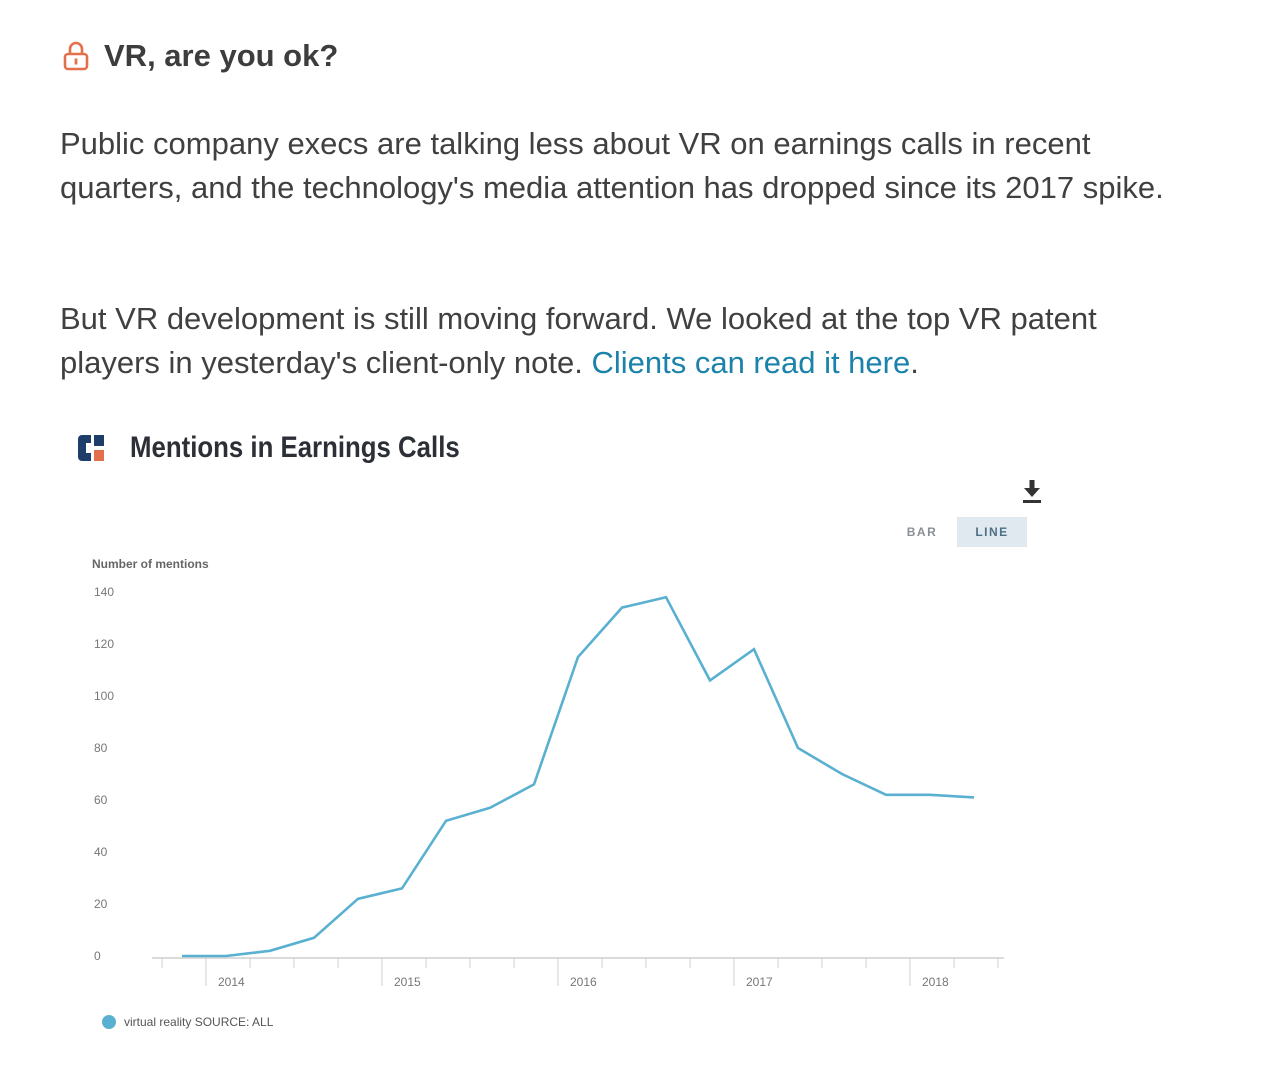 The height and width of the screenshot is (1086, 1274). I want to click on x-tick-label: 2015, so click(407, 982).